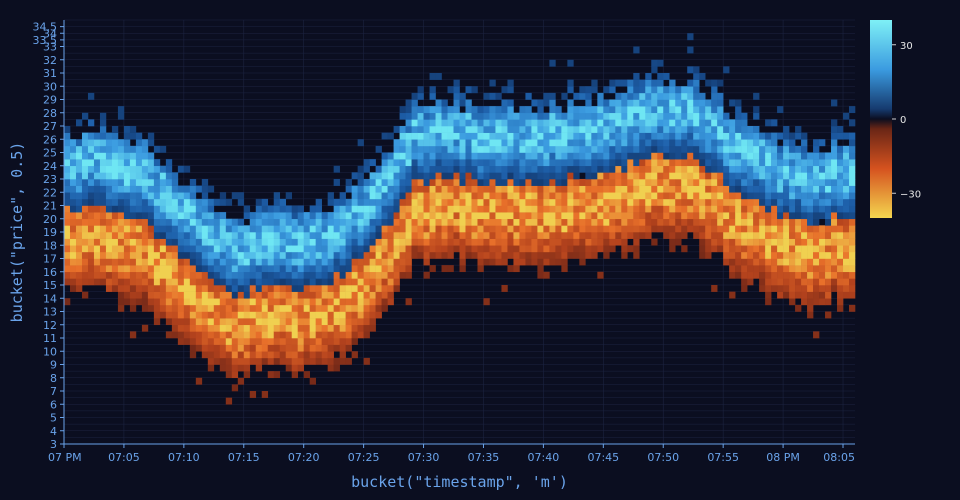 The height and width of the screenshot is (500, 960). Describe the element at coordinates (17, 232) in the screenshot. I see `y-axis-label: bucket("price", 0.5)` at that location.